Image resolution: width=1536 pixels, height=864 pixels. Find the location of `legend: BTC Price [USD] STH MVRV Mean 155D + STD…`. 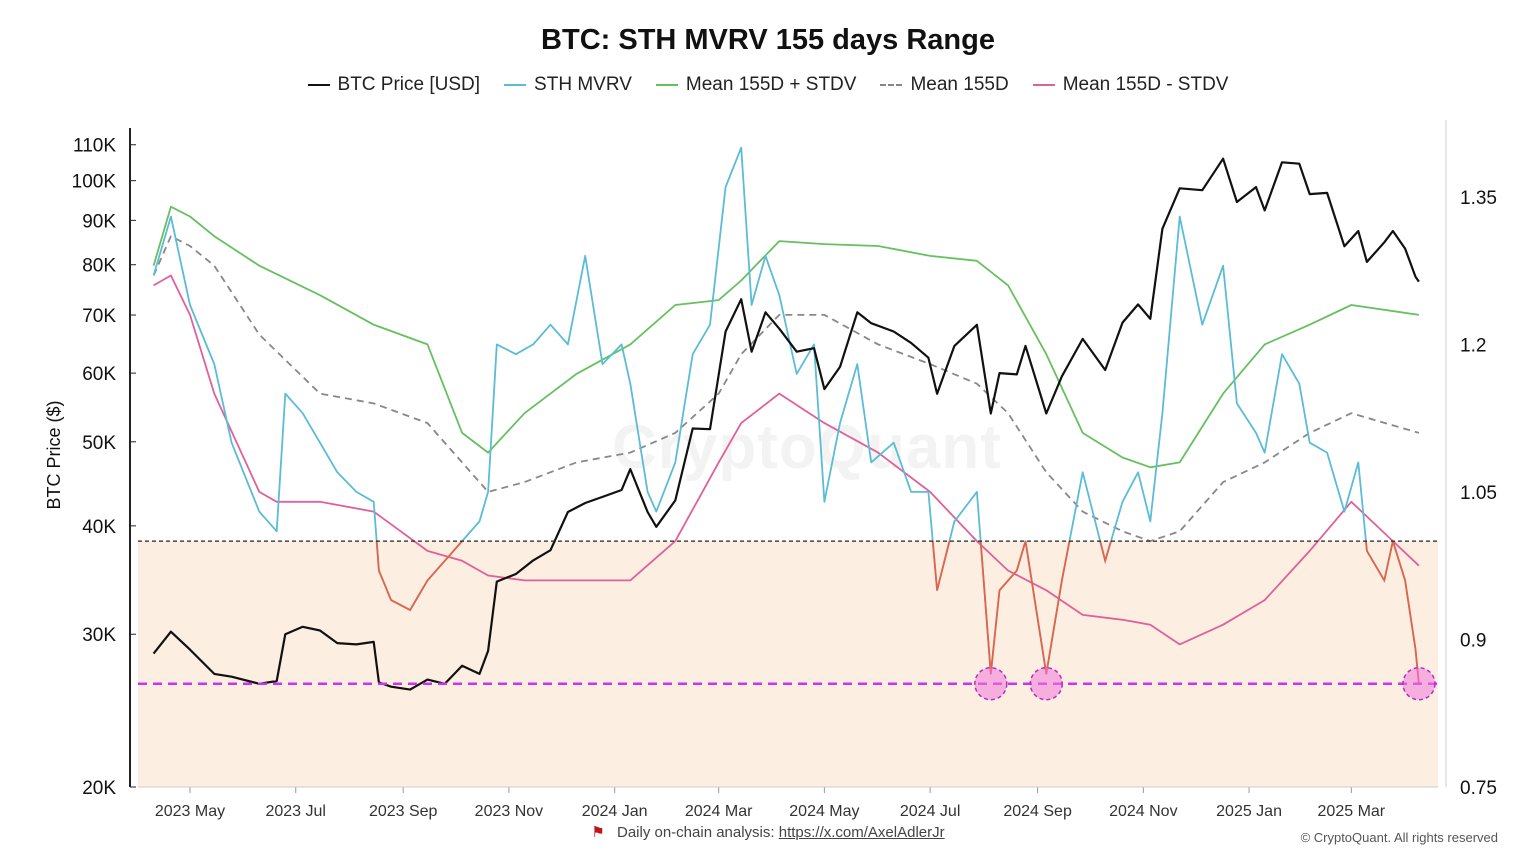

legend: BTC Price [USD] STH MVRV Mean 155D + STD… is located at coordinates (768, 85).